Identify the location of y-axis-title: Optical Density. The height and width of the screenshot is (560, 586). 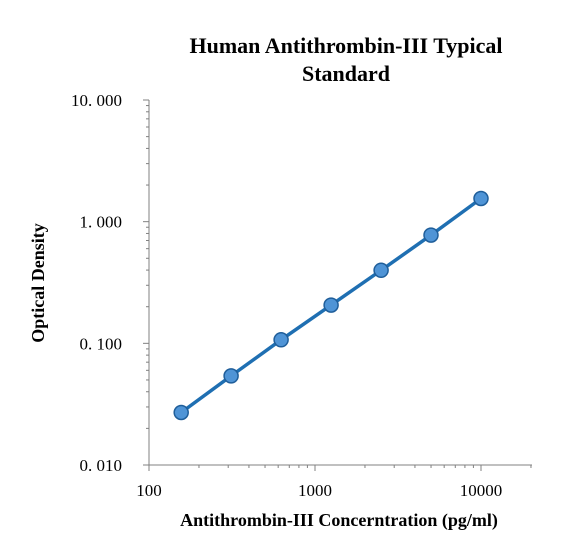
(38, 283).